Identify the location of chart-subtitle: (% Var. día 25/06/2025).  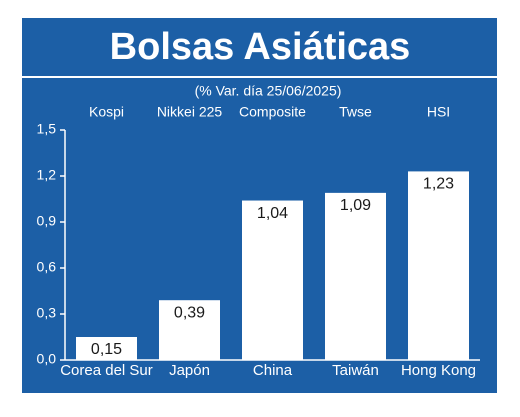
(268, 91).